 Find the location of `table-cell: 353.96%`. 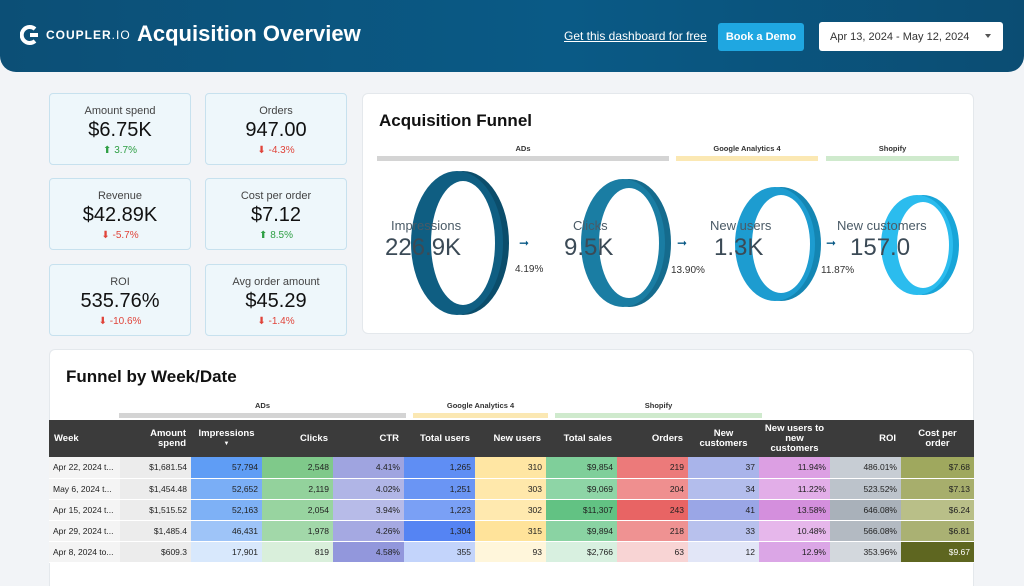

table-cell: 353.96% is located at coordinates (865, 552).